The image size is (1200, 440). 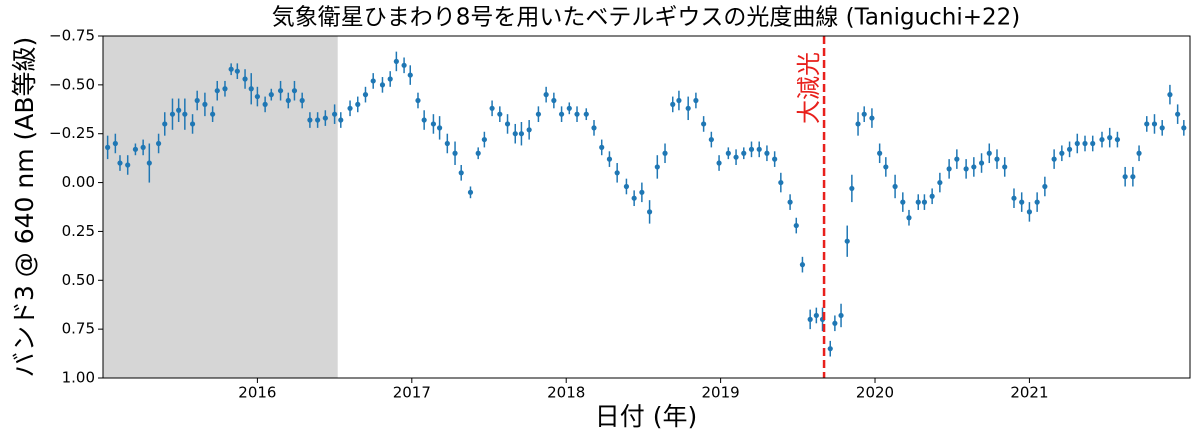 I want to click on y-tick-label: 0.75, so click(x=78, y=329).